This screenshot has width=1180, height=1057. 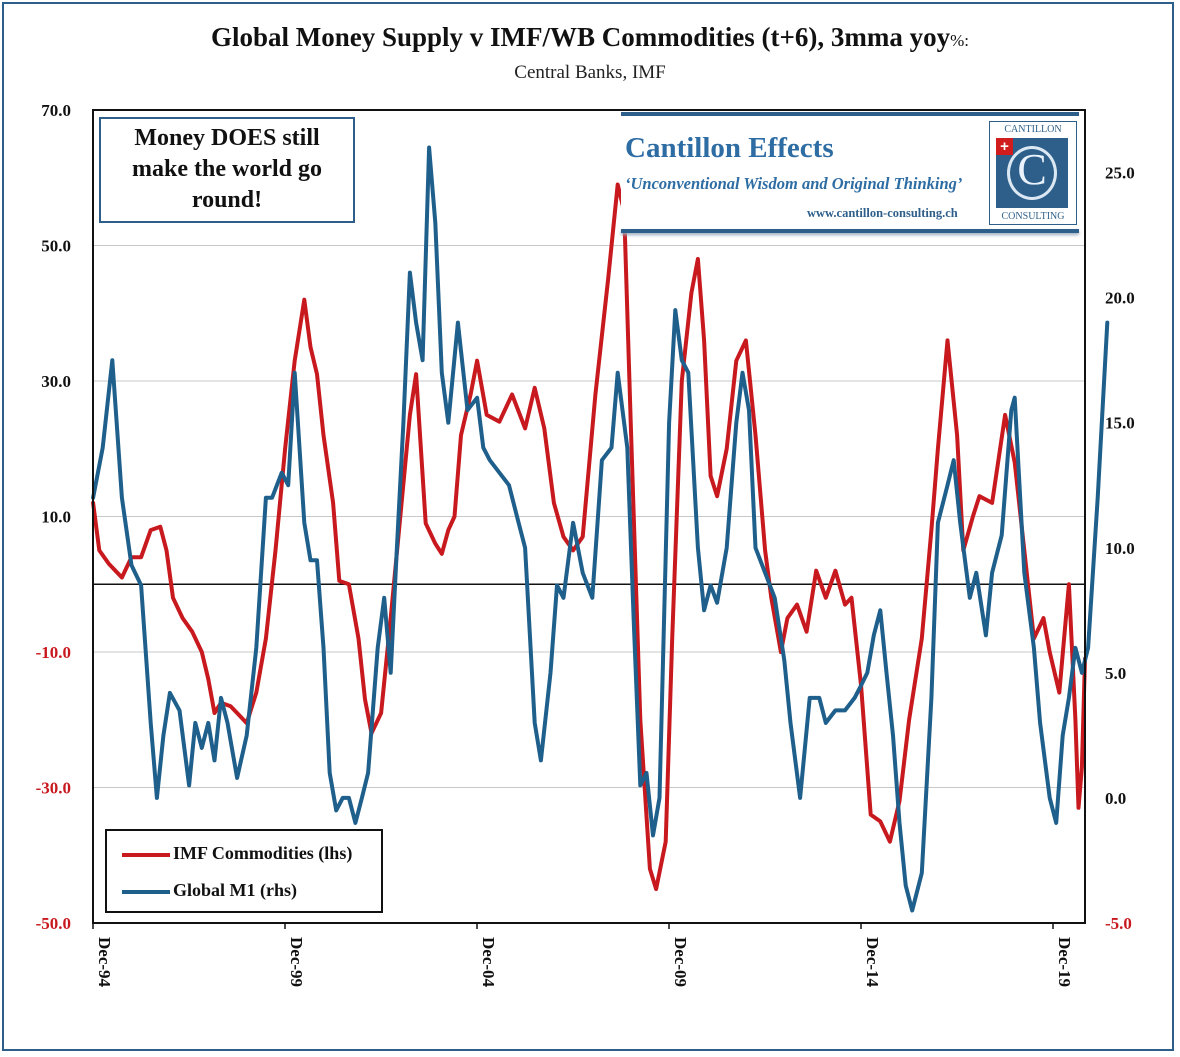 I want to click on left-tick-label: -30.0, so click(x=53, y=788).